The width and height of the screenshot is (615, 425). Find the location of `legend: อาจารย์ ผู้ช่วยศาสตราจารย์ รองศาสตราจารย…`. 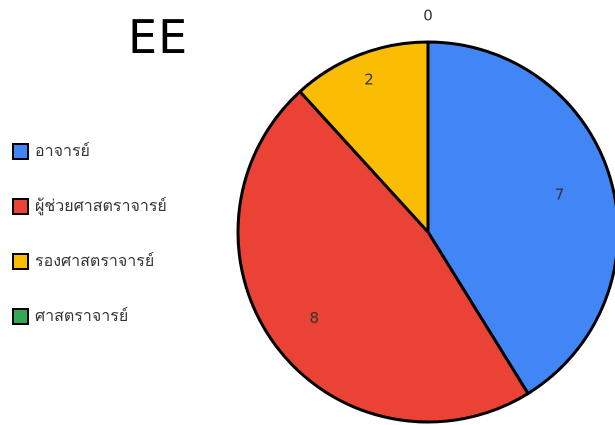

legend: อาจารย์ ผู้ช่วยศาสตราจารย์ รองศาสตราจารย… is located at coordinates (89, 250).